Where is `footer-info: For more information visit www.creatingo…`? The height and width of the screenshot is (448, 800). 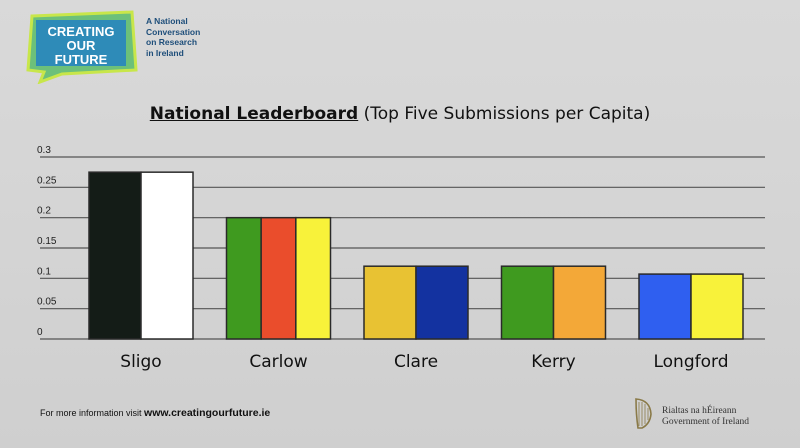
footer-info: For more information visit www.creatingo… is located at coordinates (155, 413).